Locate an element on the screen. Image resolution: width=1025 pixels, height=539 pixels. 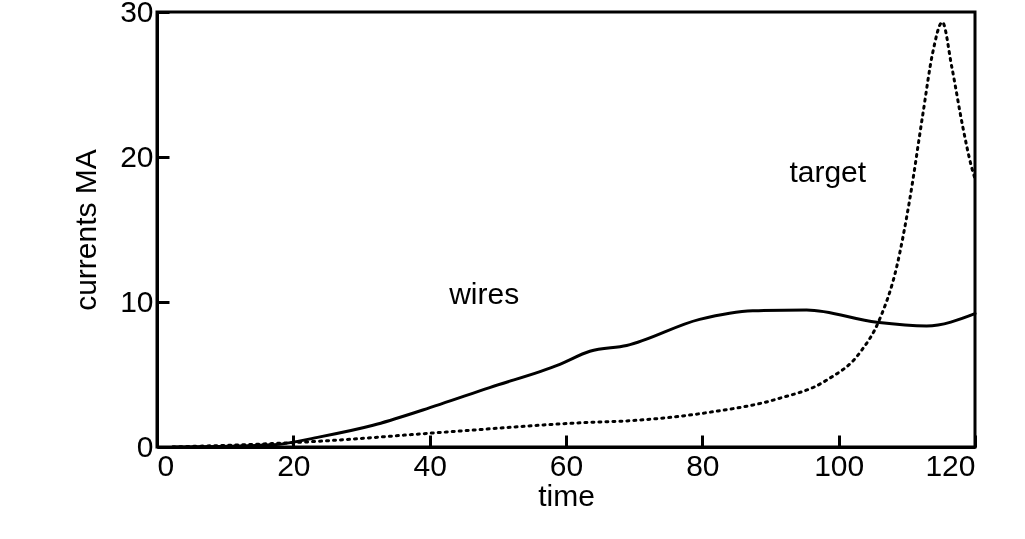
series-label: target is located at coordinates (828, 171).